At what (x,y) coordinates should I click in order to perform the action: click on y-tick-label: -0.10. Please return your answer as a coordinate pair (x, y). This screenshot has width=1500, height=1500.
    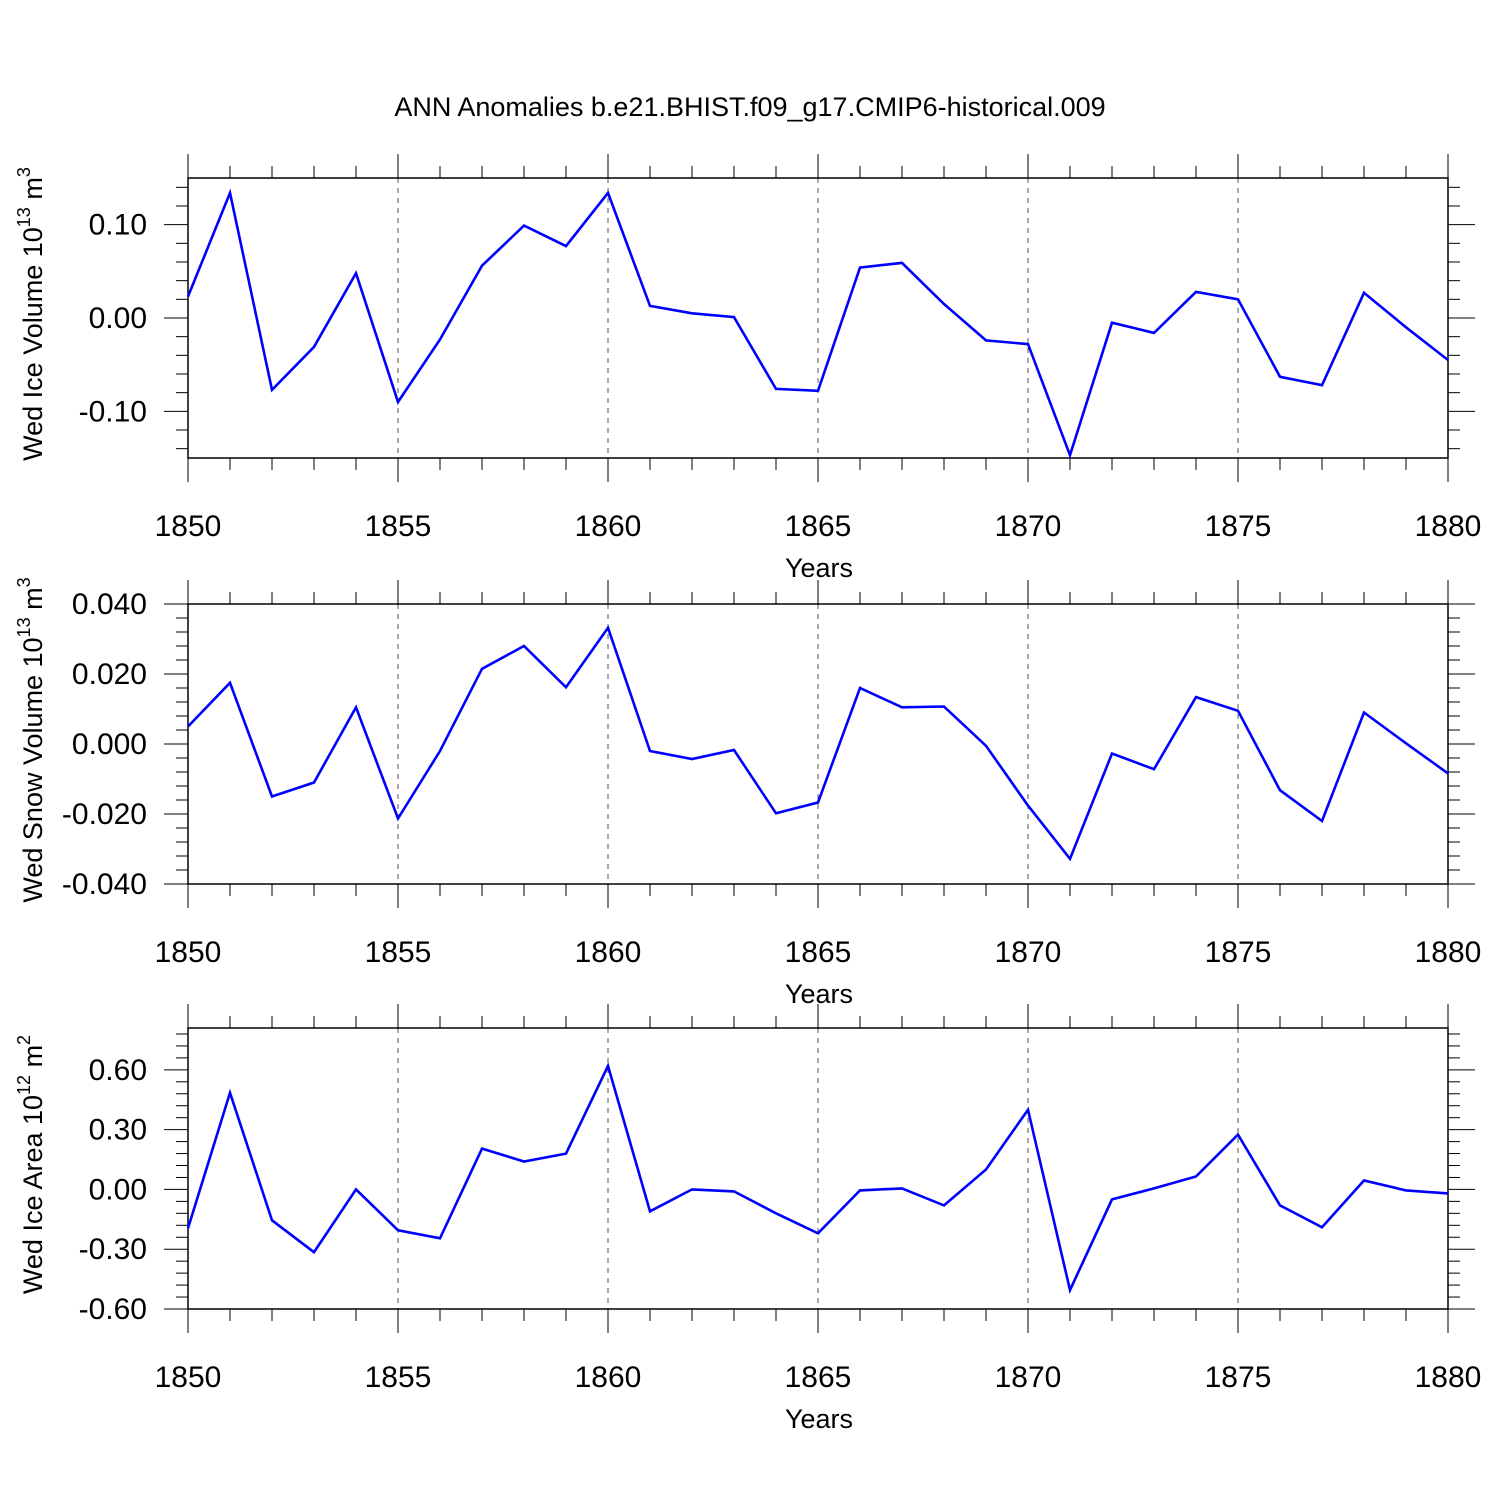
    Looking at the image, I should click on (113, 411).